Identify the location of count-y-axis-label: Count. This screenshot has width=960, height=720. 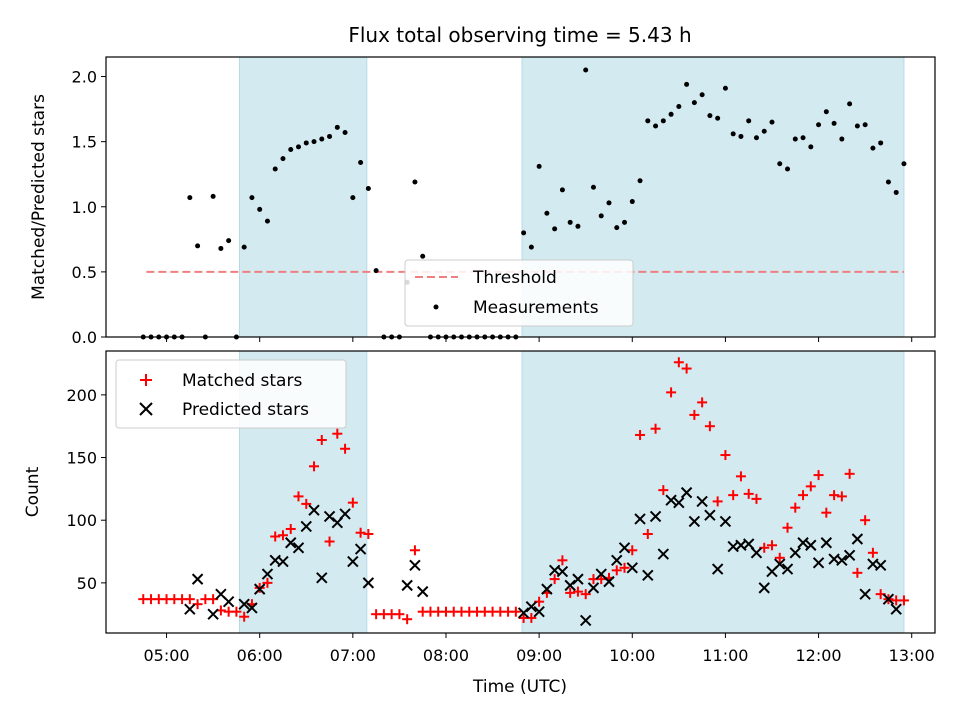
(33, 491).